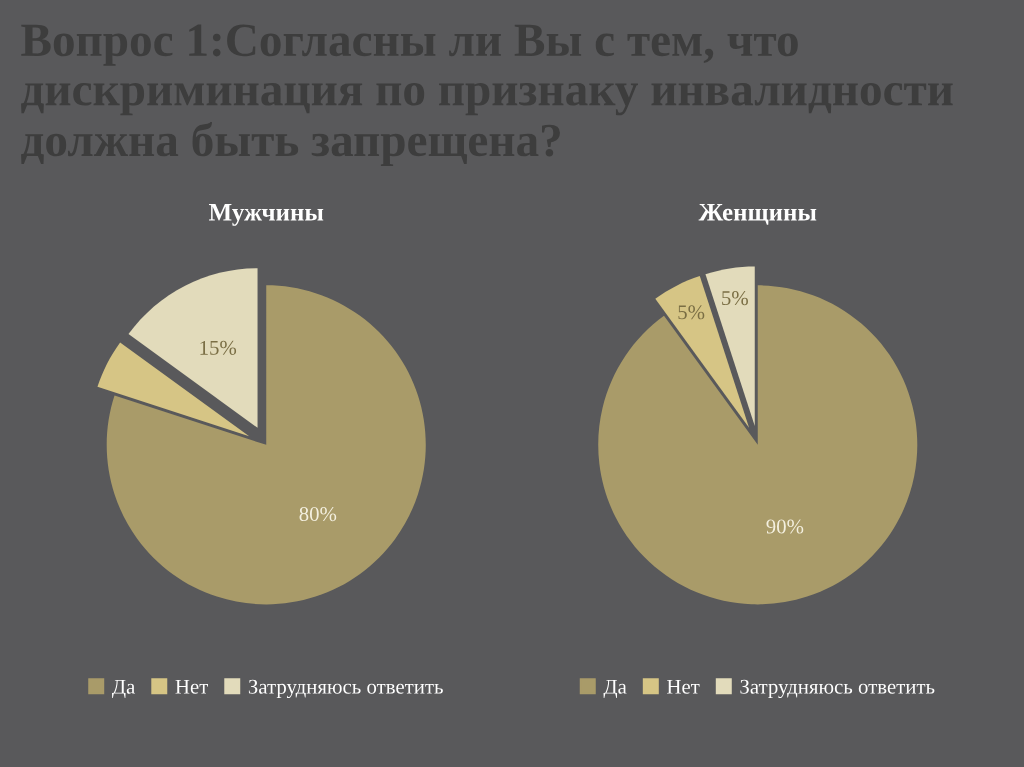  Describe the element at coordinates (785, 526) in the screenshot. I see `data-label: 90%` at that location.